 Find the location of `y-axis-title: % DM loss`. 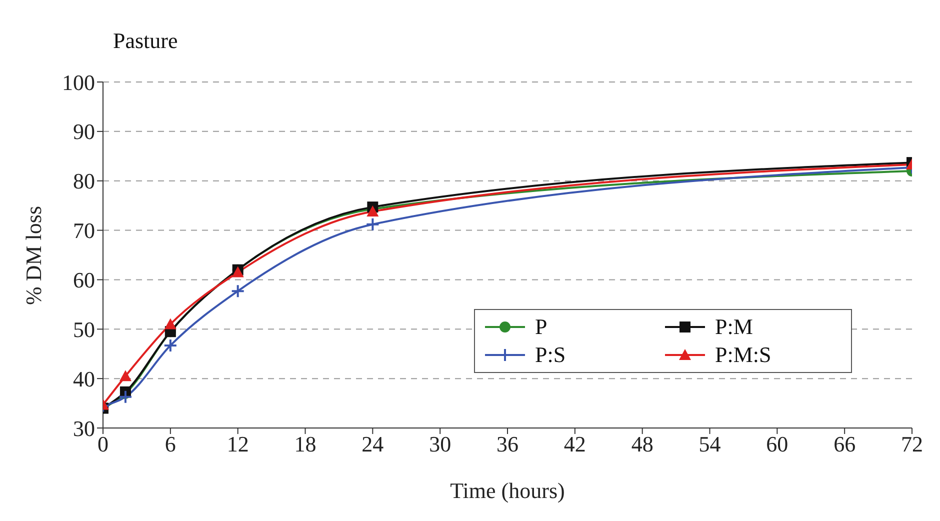

y-axis-title: % DM loss is located at coordinates (33, 255).